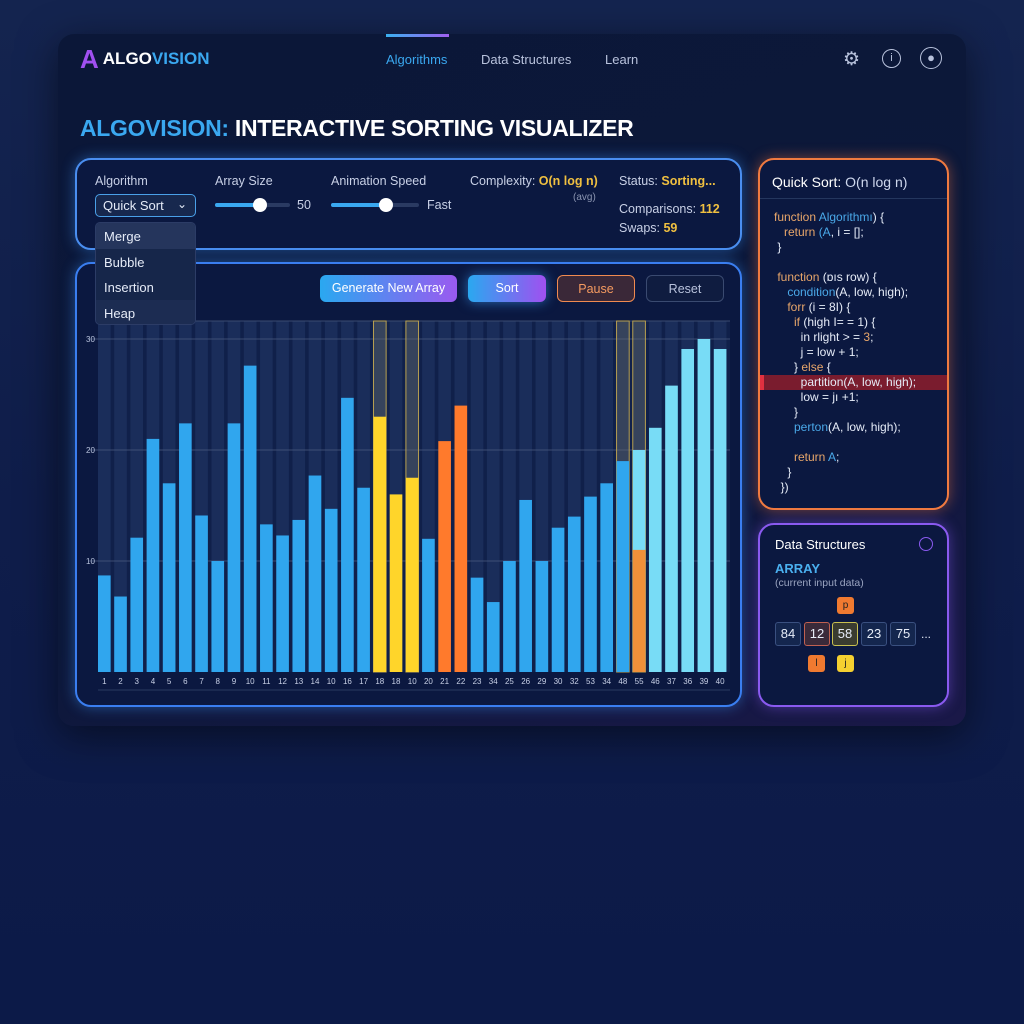 This screenshot has height=1024, width=1024. I want to click on x-tick-label: 14, so click(315, 681).